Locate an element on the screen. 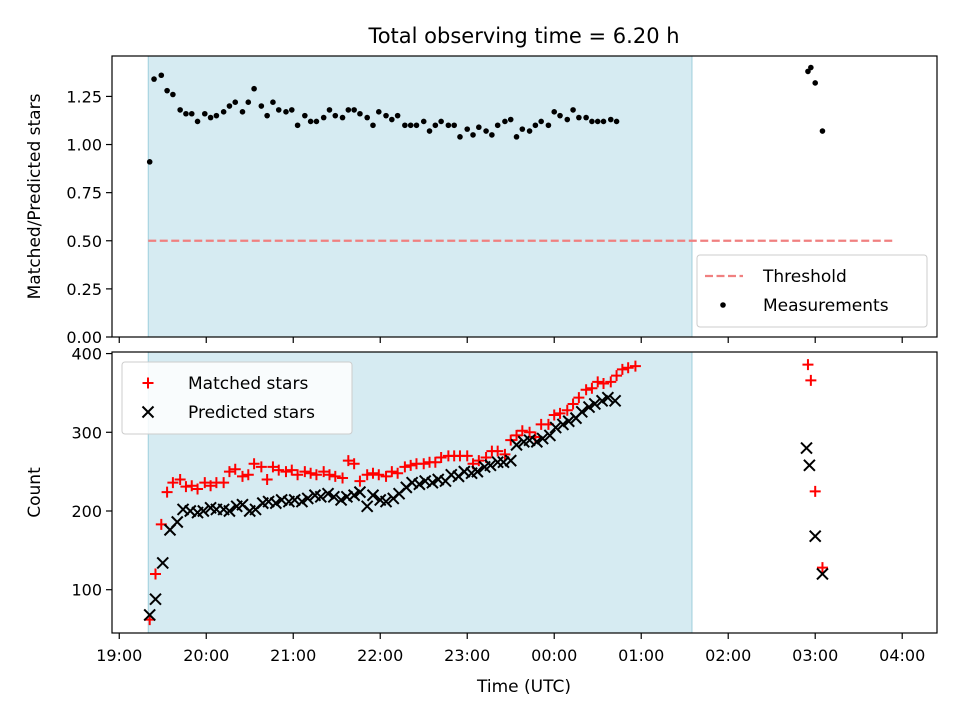  legend-label: Measurements is located at coordinates (826, 306).